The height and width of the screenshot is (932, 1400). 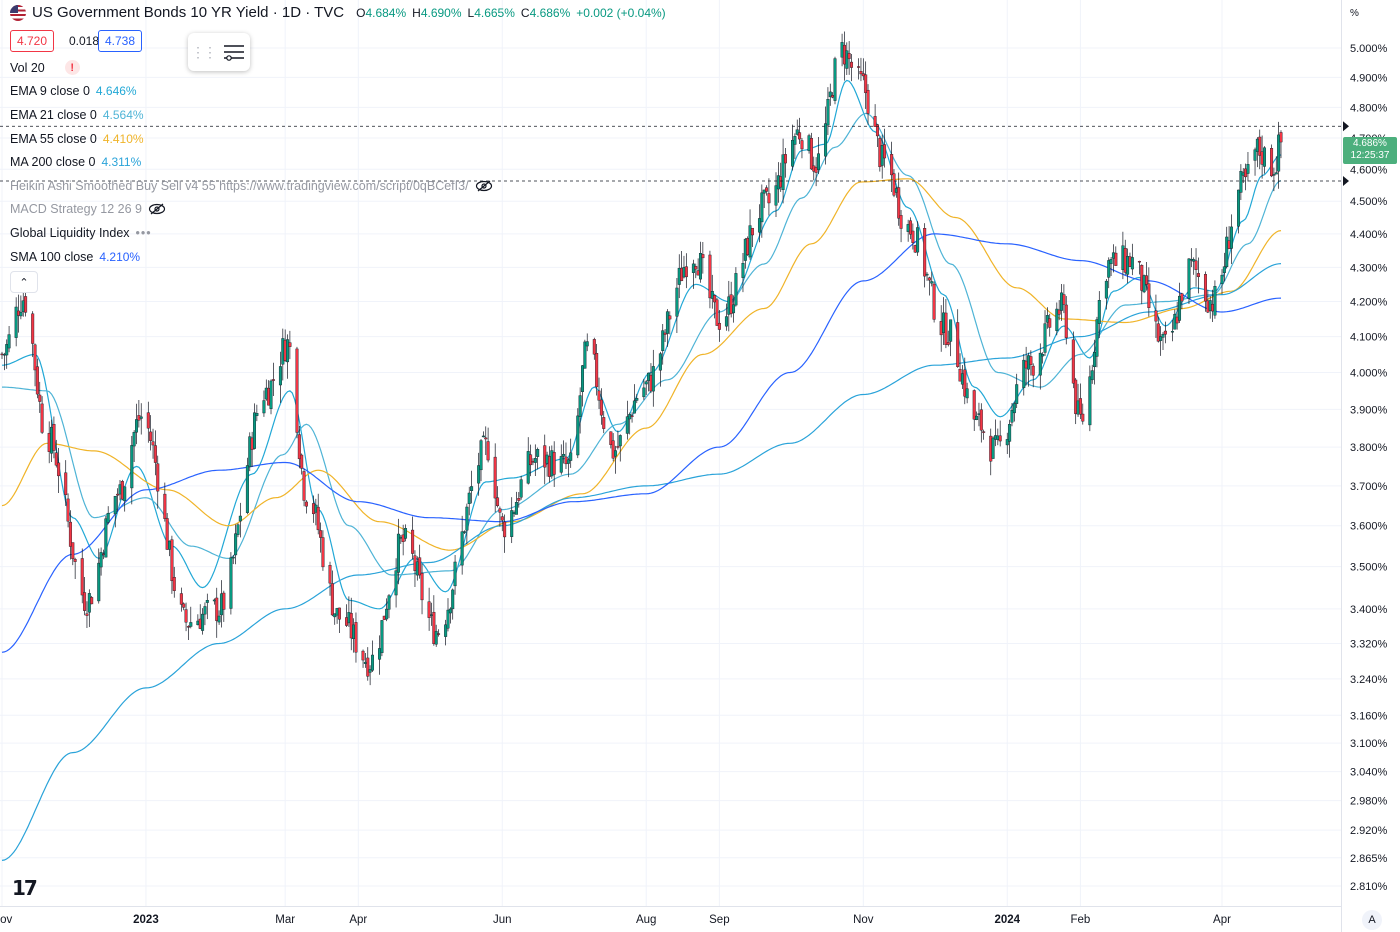 What do you see at coordinates (75, 257) in the screenshot?
I see `legend-sma100: SMA 100 close 4.210%` at bounding box center [75, 257].